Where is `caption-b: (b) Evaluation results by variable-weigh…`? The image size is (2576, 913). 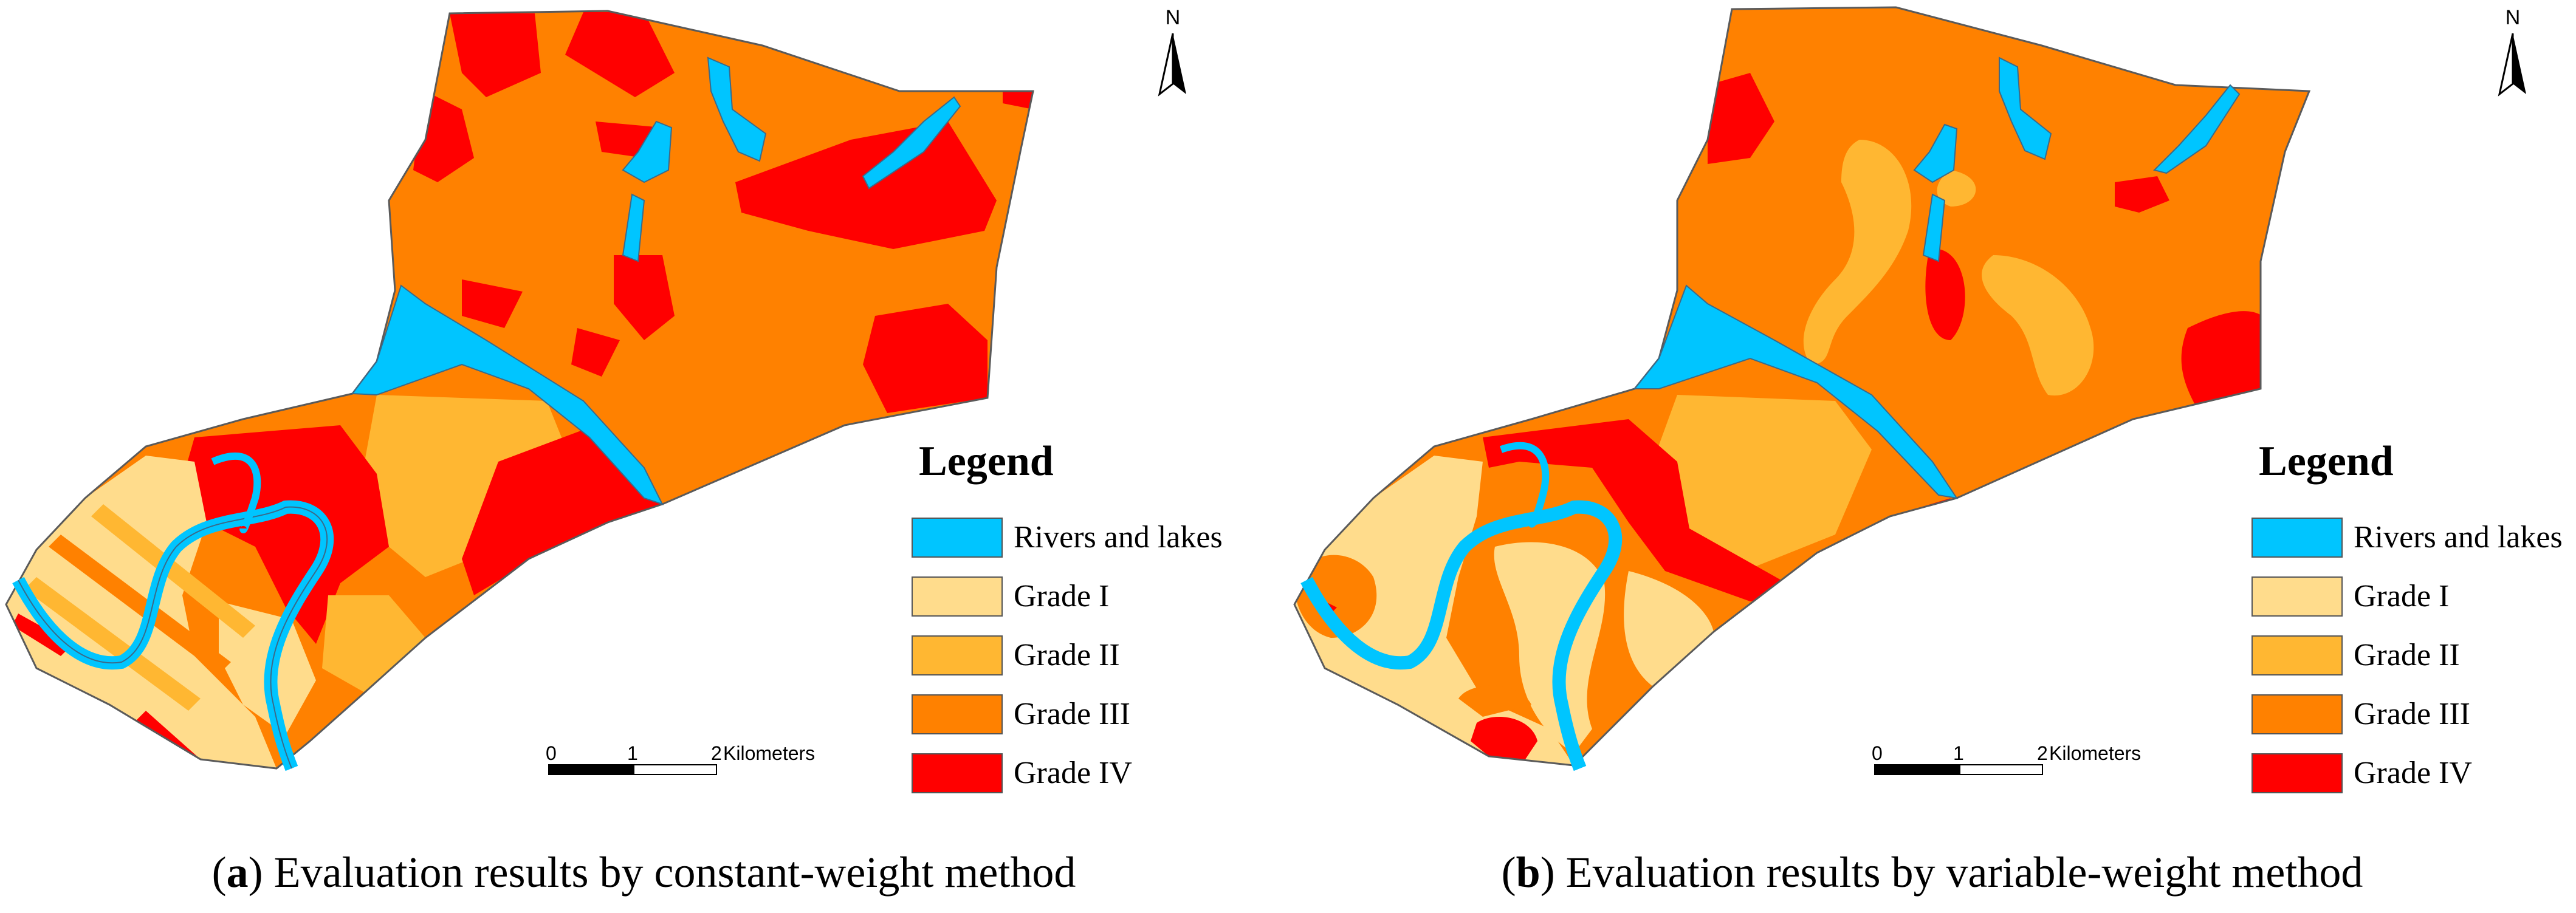 caption-b: (b) Evaluation results by variable-weigh… is located at coordinates (1932, 872).